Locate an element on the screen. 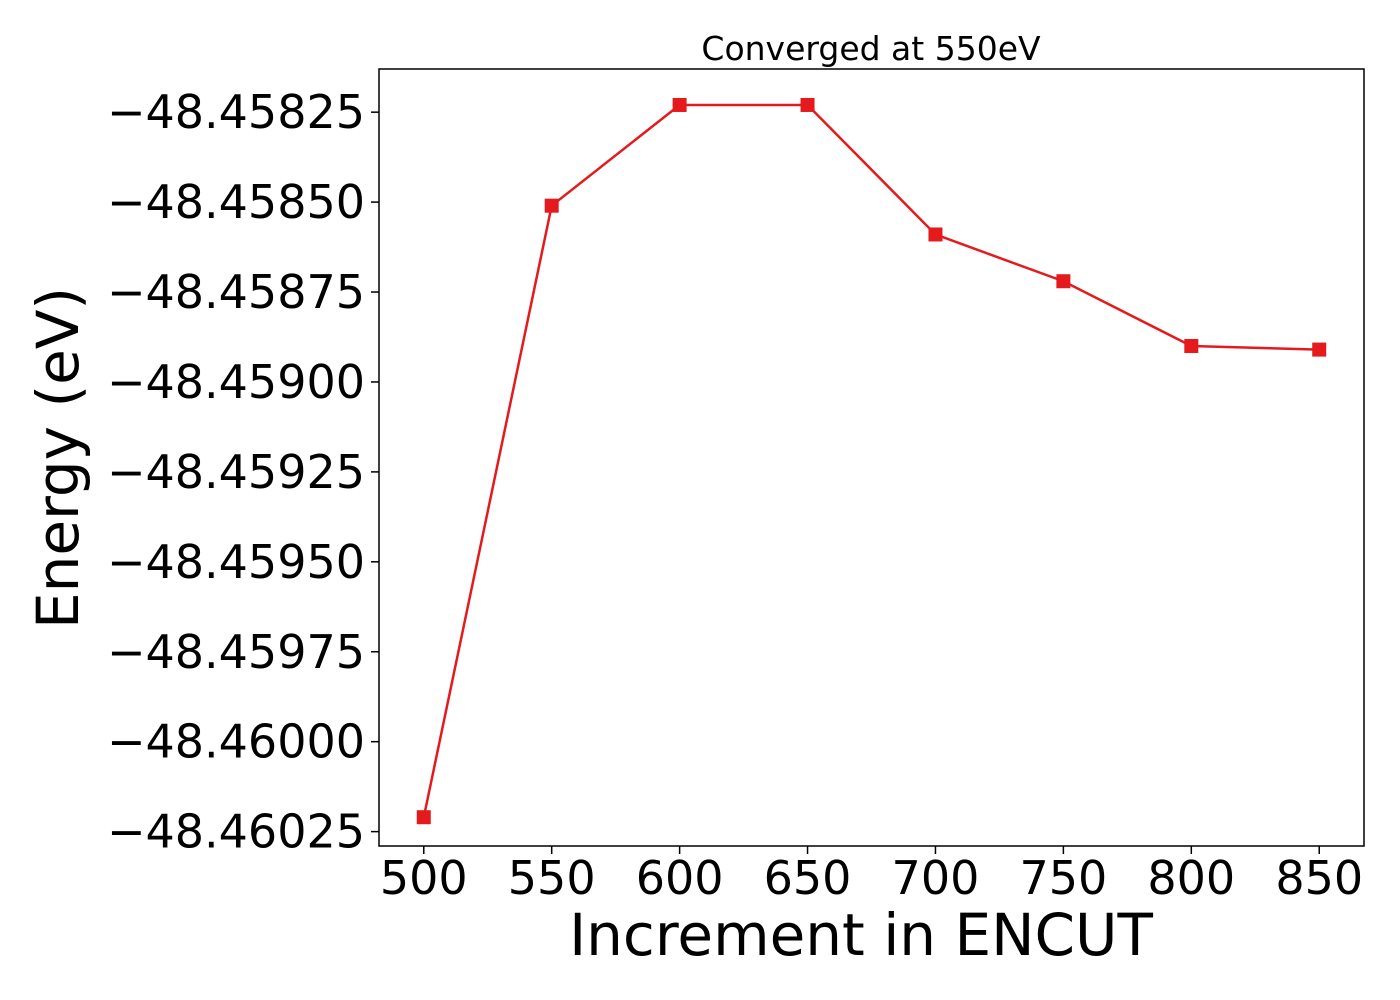 The height and width of the screenshot is (1000, 1400). x-tick-label: 800 is located at coordinates (1191, 878).